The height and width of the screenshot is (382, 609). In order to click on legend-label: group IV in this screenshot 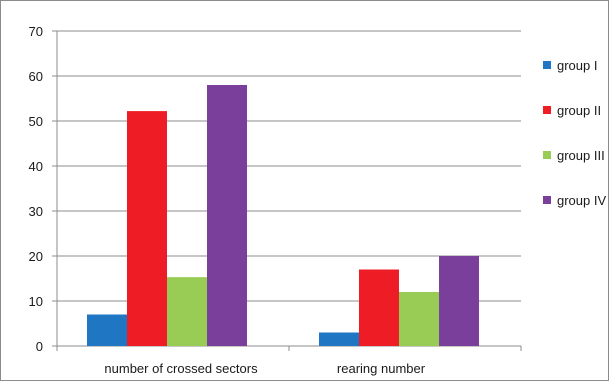, I will do `click(581, 200)`.